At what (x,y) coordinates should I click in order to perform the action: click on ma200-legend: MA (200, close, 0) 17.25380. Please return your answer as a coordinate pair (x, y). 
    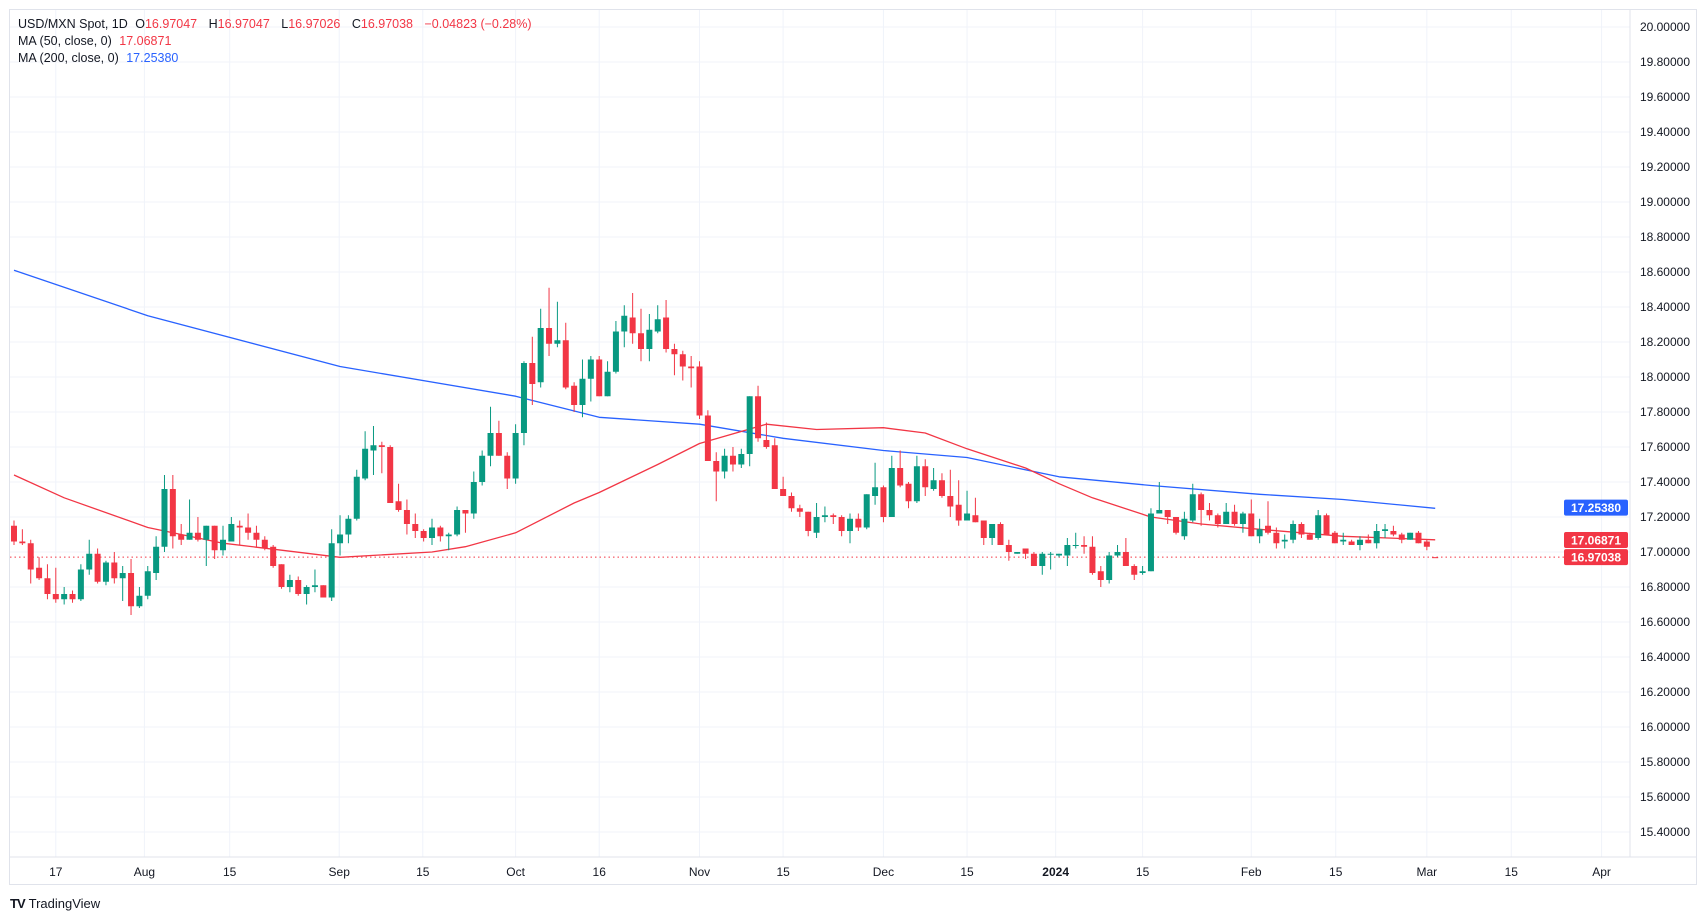
    Looking at the image, I should click on (100, 58).